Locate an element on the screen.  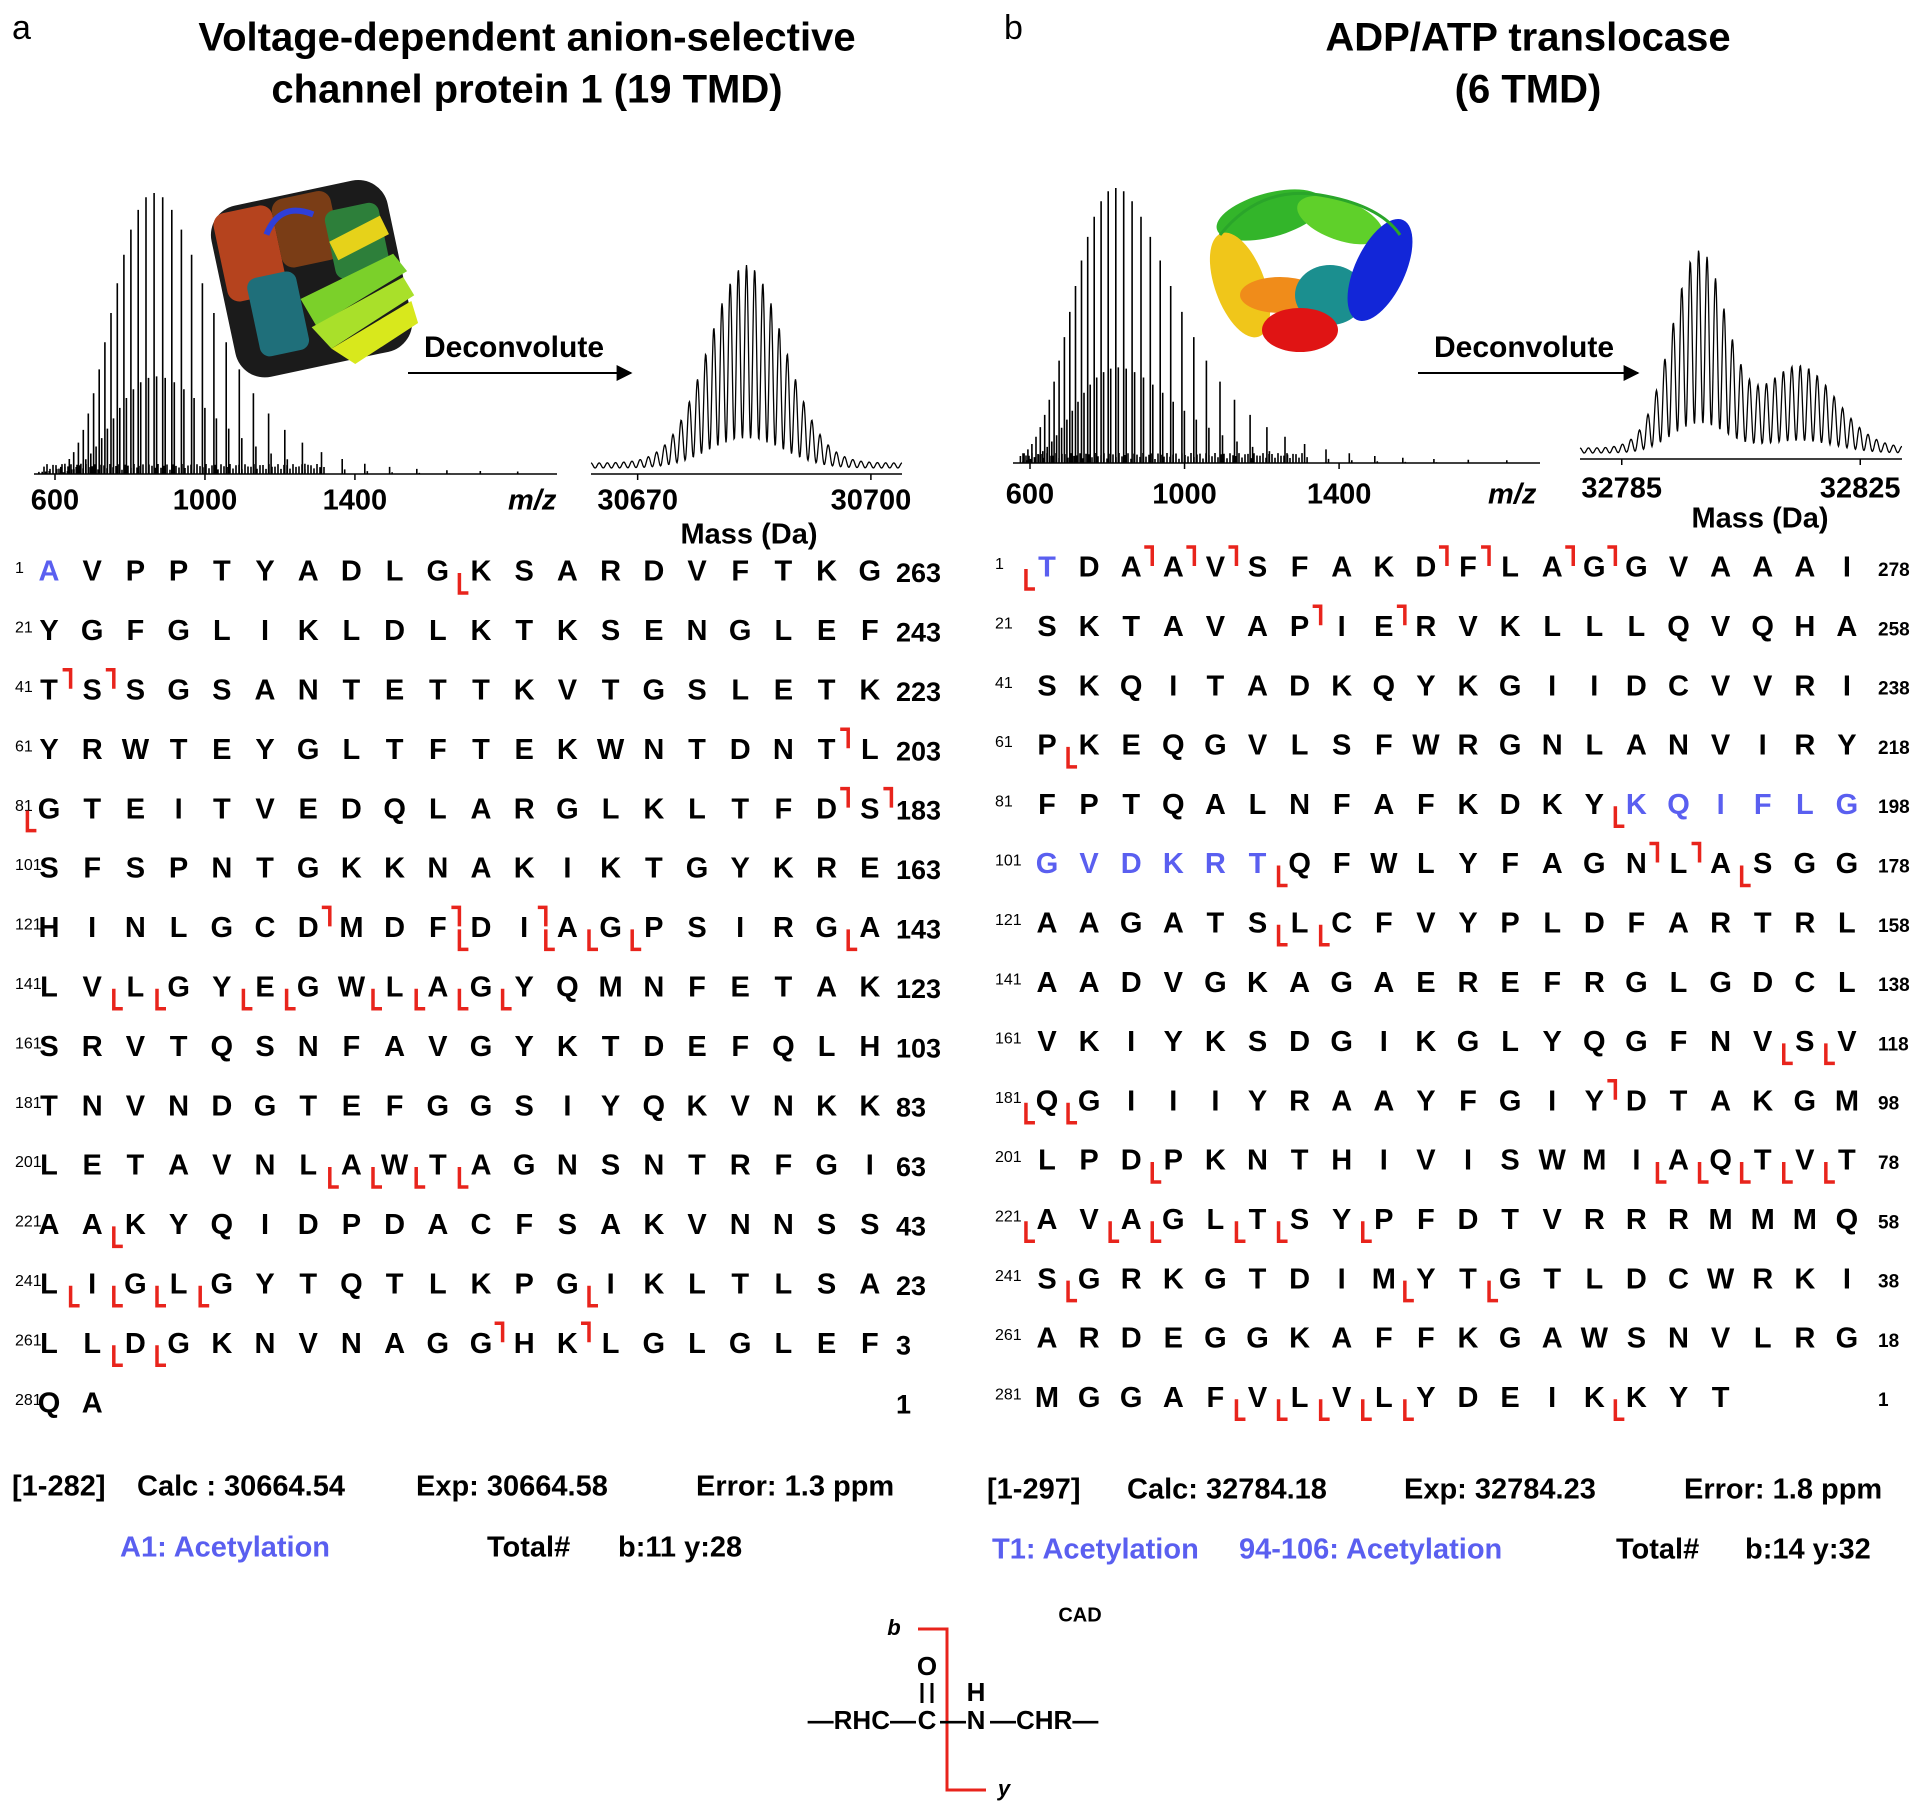
deconvoluted-trace is located at coordinates (1741, 352).